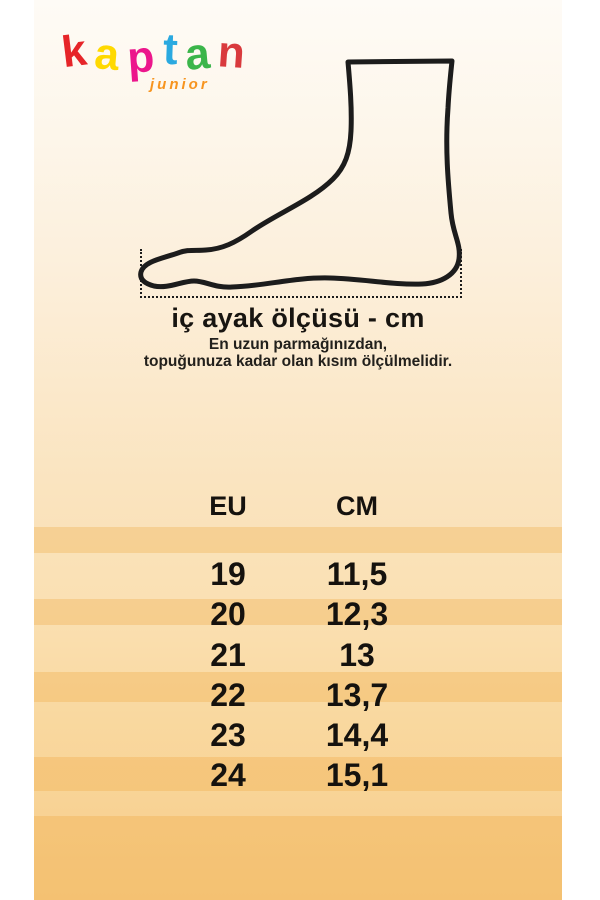  What do you see at coordinates (228, 735) in the screenshot?
I see `eu-size-value: 23` at bounding box center [228, 735].